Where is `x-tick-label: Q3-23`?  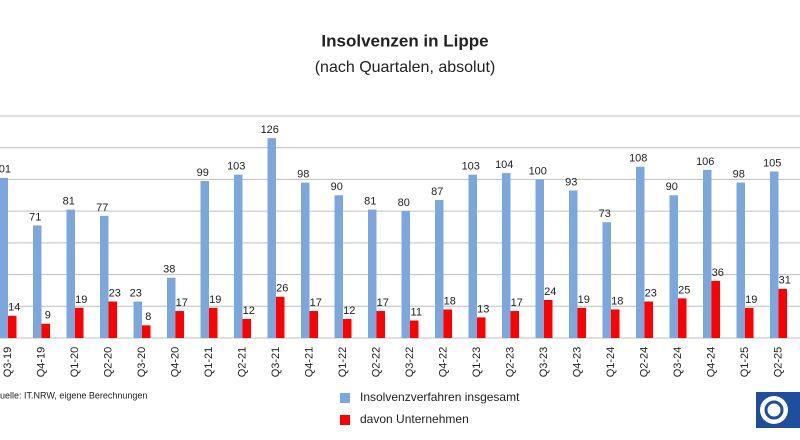 x-tick-label: Q3-23 is located at coordinates (544, 362).